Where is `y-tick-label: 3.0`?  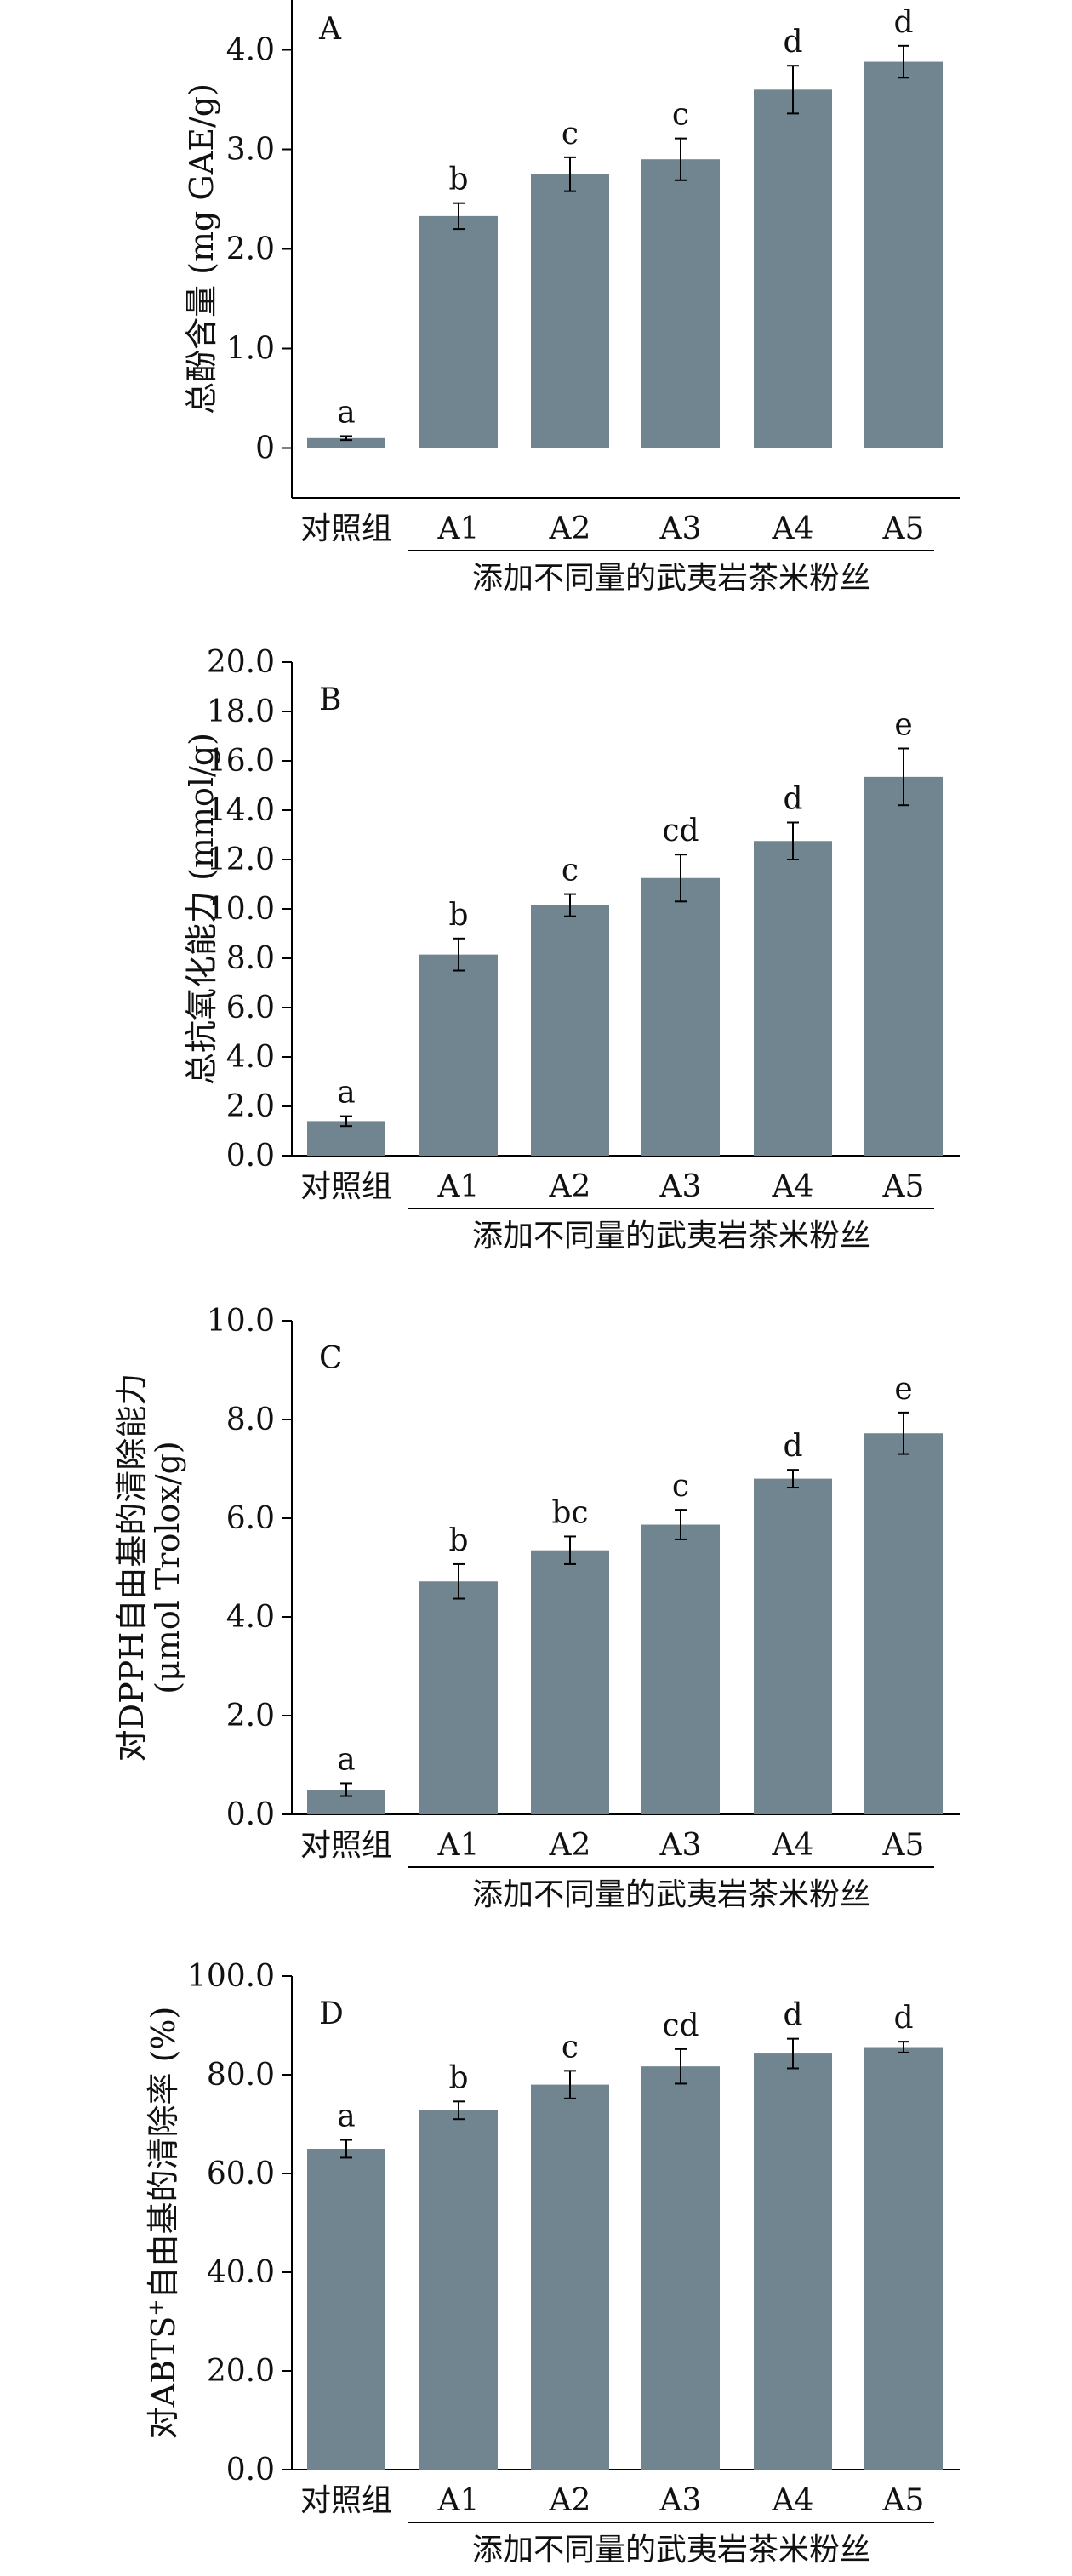
y-tick-label: 3.0 is located at coordinates (250, 150).